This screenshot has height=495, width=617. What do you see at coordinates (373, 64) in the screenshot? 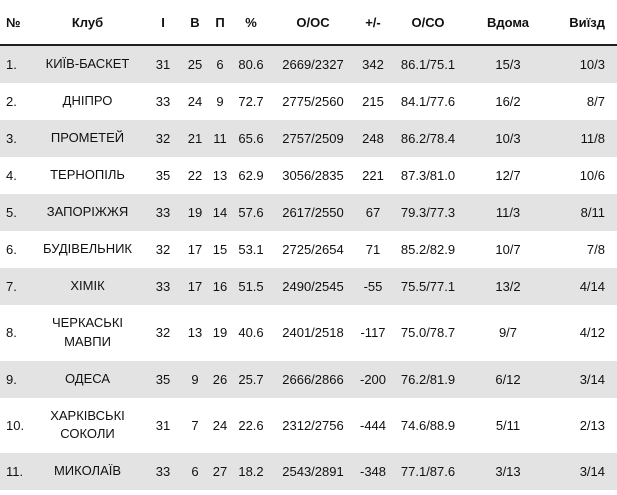
I see `plusminus-cell: 342` at bounding box center [373, 64].